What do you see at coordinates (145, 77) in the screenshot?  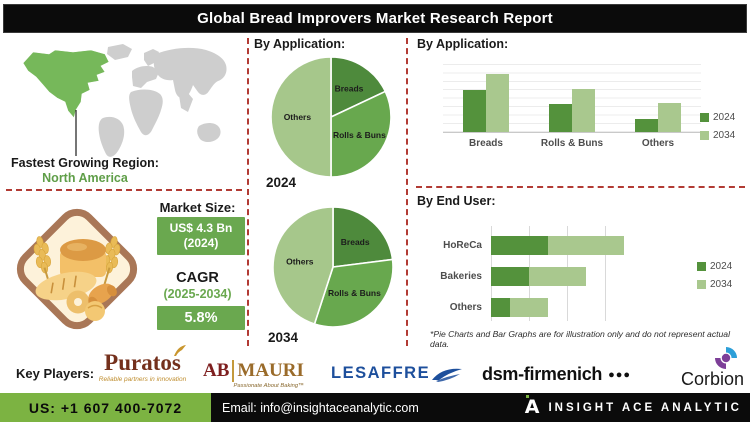 I see `europe-shape` at bounding box center [145, 77].